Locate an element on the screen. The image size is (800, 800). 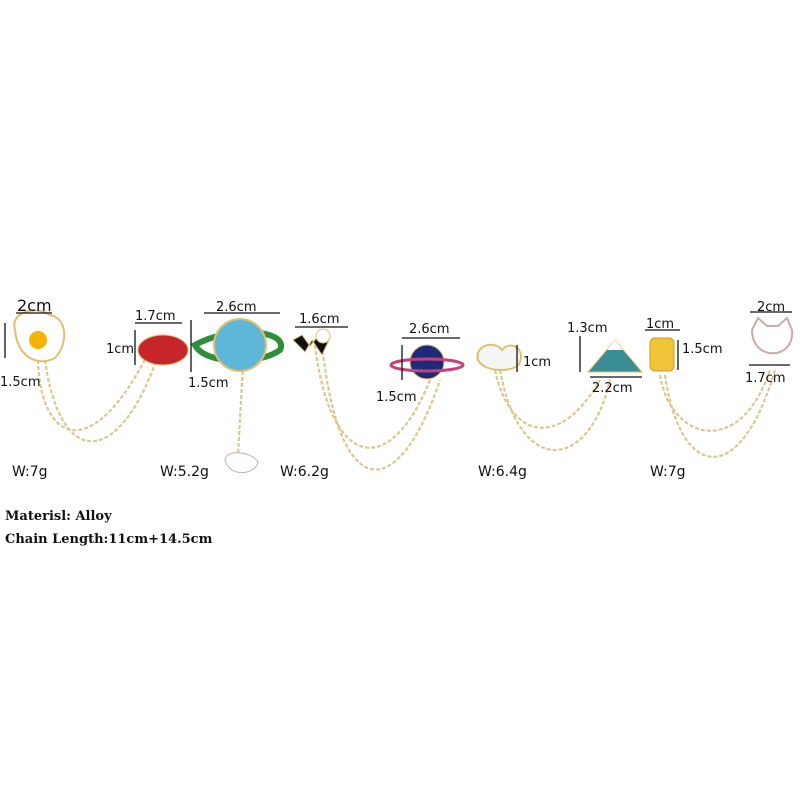
cloud-pin is located at coordinates (499, 357).